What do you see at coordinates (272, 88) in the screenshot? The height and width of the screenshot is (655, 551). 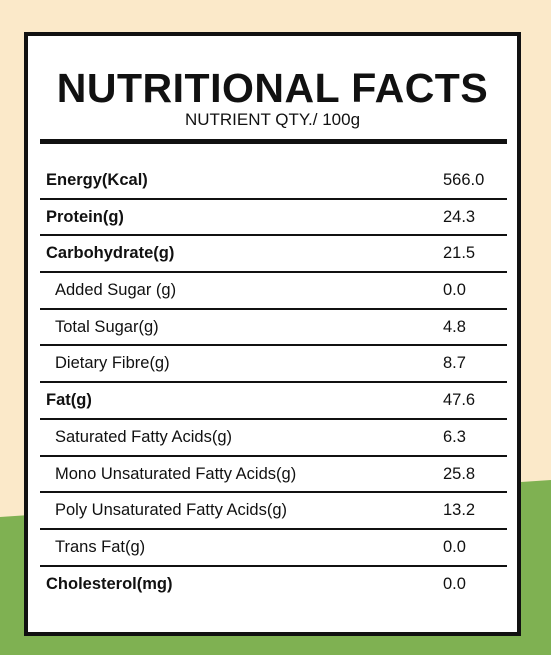 I see `page-title: NUTRITIONAL FACTS` at bounding box center [272, 88].